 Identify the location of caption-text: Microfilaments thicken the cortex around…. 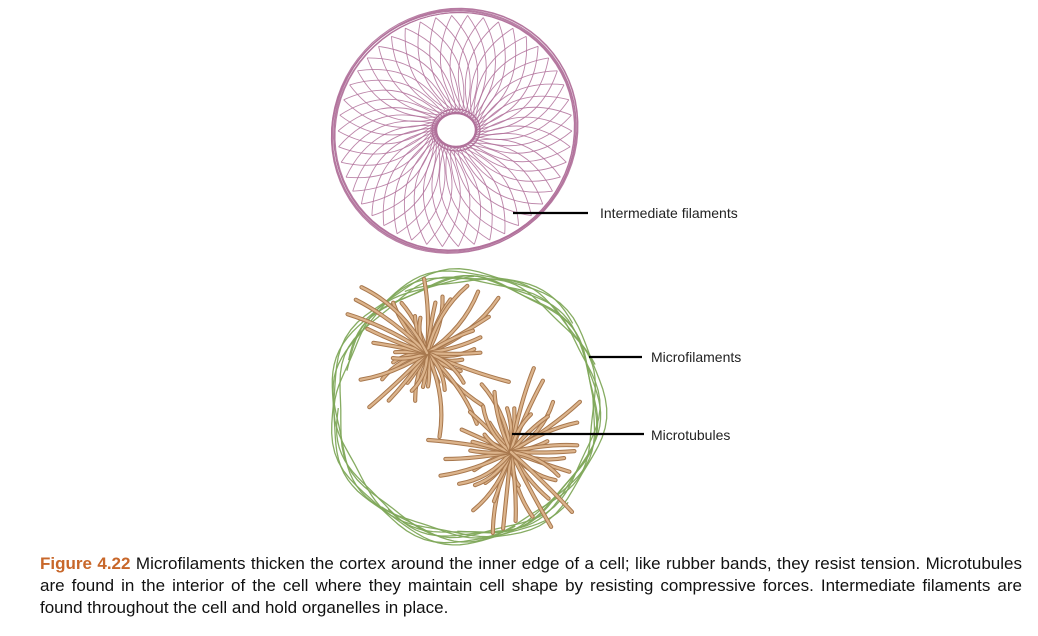
(531, 585).